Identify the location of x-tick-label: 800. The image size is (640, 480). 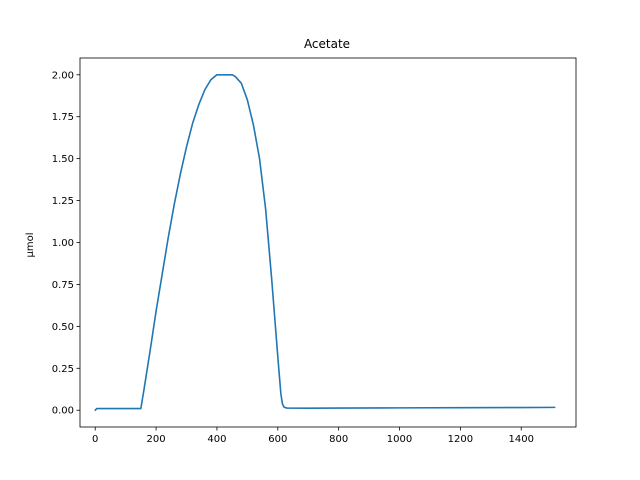
(338, 439).